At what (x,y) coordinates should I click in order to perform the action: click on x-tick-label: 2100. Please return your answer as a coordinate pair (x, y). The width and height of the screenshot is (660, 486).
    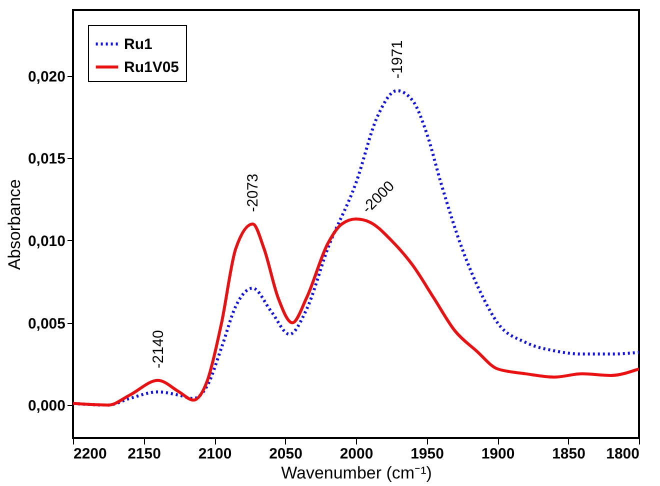
    Looking at the image, I should click on (215, 454).